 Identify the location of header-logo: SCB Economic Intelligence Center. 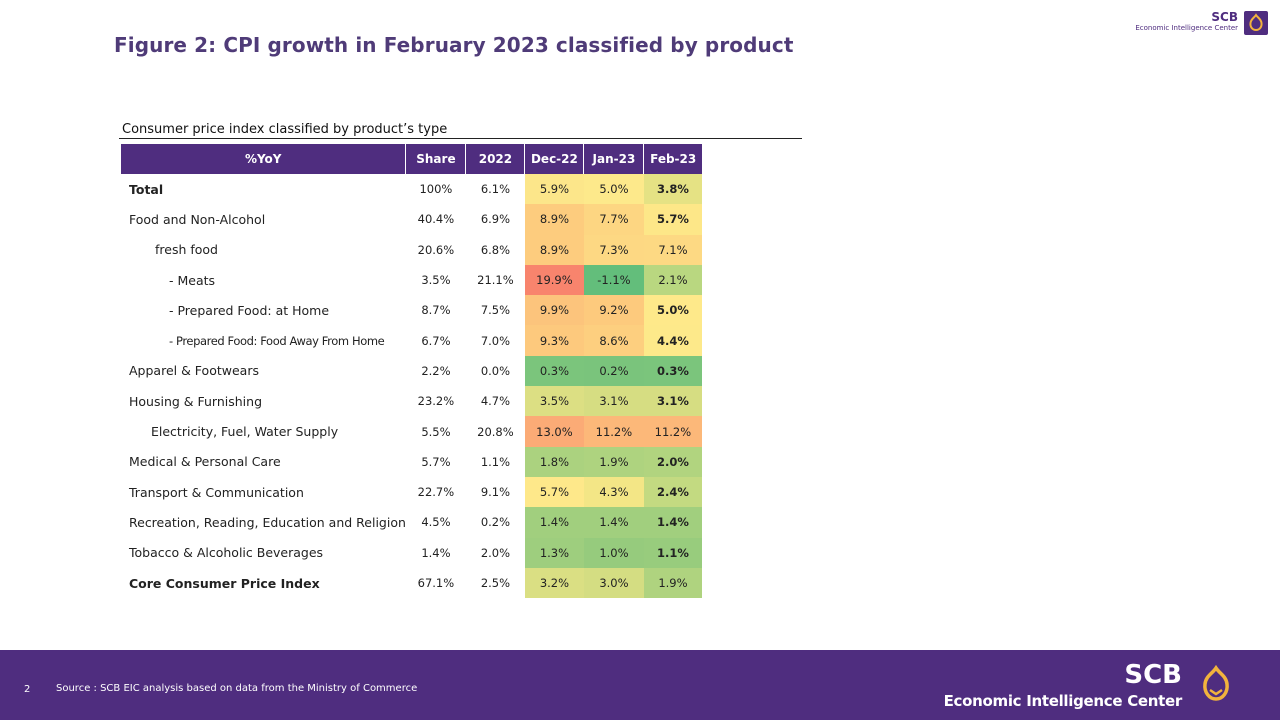
(1201, 23).